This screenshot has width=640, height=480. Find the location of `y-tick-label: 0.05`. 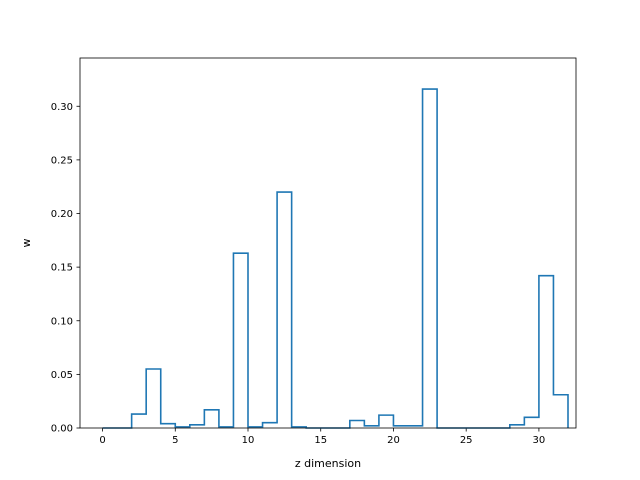

y-tick-label: 0.05 is located at coordinates (62, 375).